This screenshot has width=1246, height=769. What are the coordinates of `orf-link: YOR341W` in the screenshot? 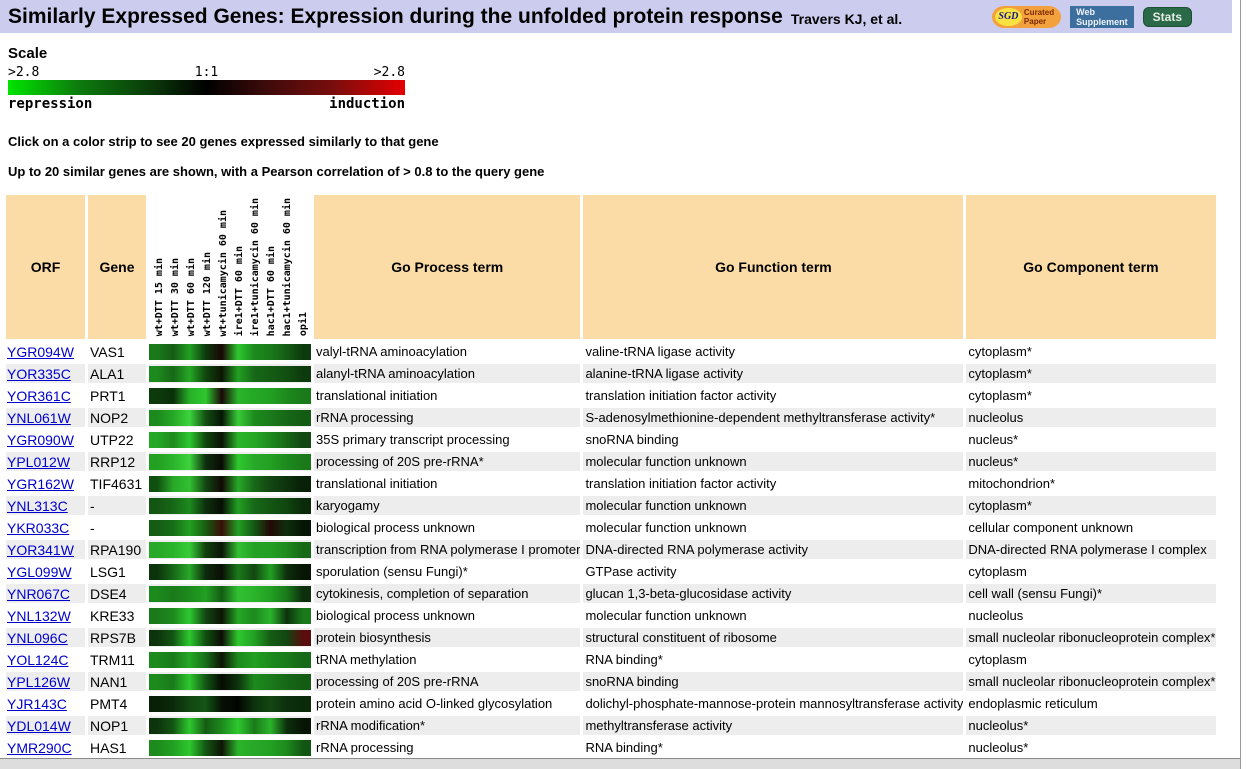 It's located at (40, 549).